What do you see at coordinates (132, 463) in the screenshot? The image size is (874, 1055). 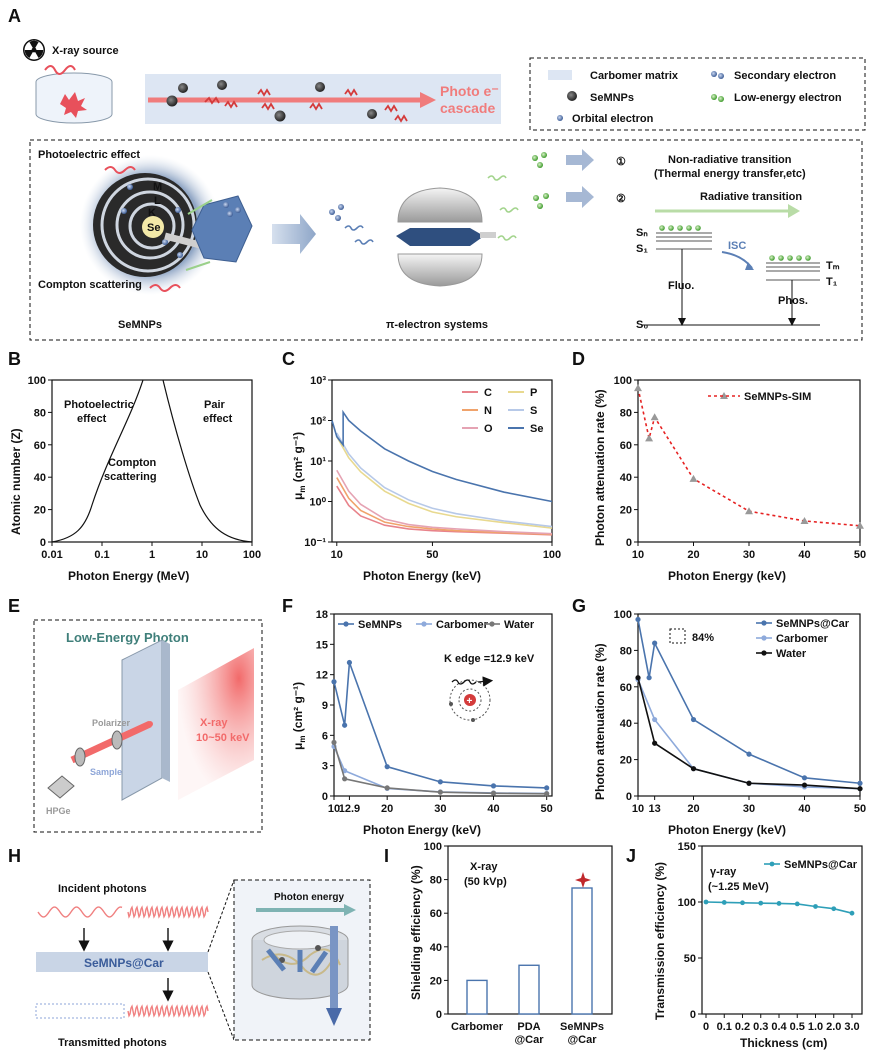 I see `region-compton-1: Compton` at bounding box center [132, 463].